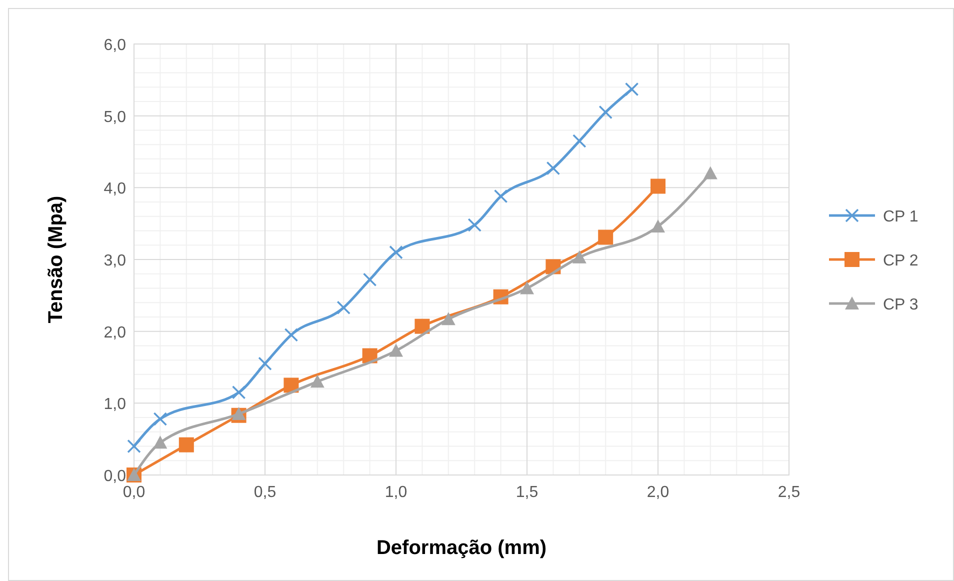  What do you see at coordinates (461, 548) in the screenshot?
I see `x-axis-title: Deformação (mm)` at bounding box center [461, 548].